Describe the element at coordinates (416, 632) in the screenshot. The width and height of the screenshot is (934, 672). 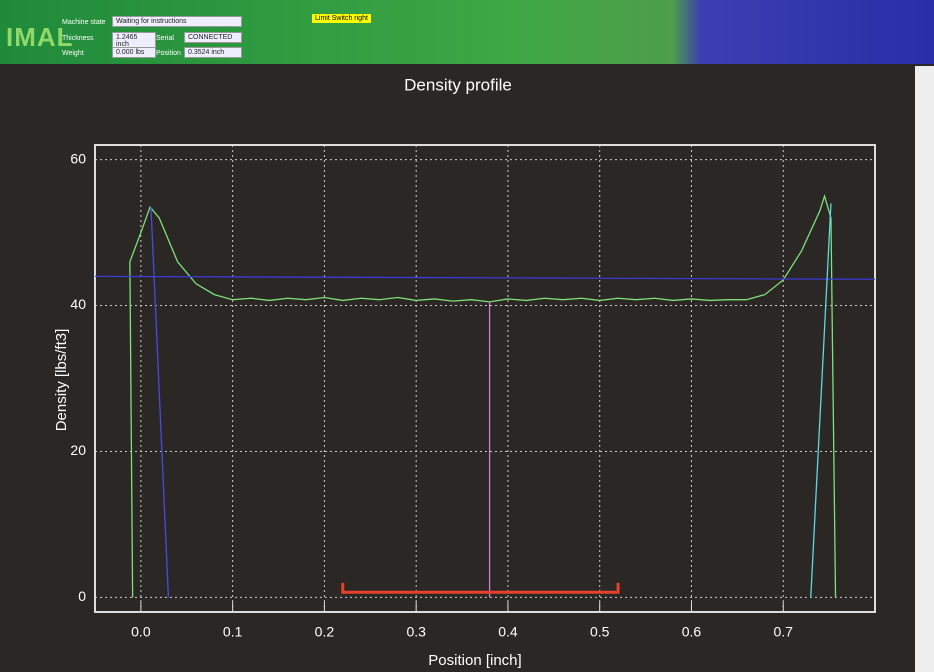
I see `x-tick-label: 0.3` at that location.